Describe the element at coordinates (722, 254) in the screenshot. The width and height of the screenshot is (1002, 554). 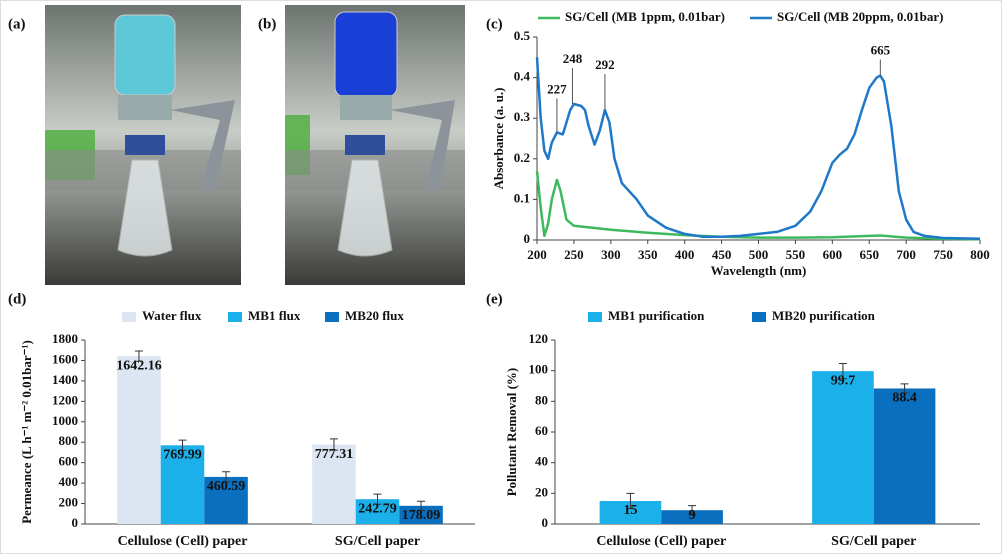
I see `x-tick-label: 450` at that location.